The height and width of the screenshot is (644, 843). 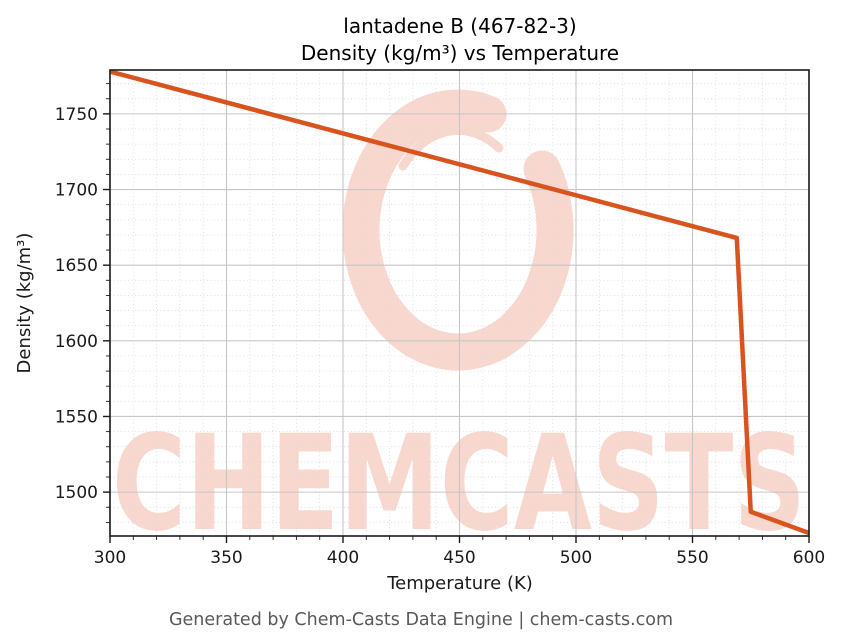 I want to click on y-axis-label: Density (kg/m³), so click(x=24, y=303).